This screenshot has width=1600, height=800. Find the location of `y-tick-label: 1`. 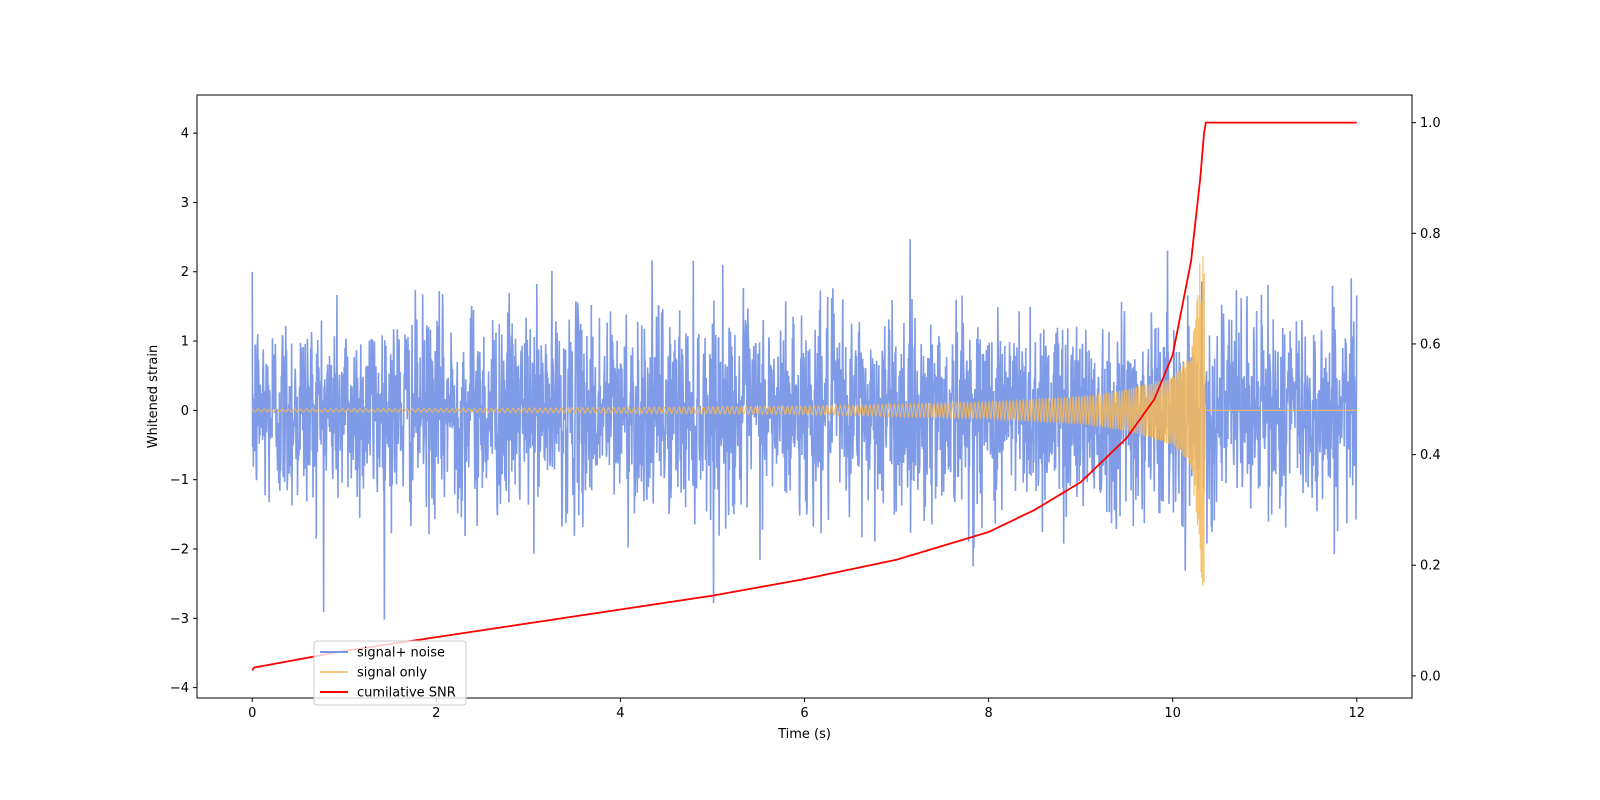

y-tick-label: 1 is located at coordinates (185, 342).